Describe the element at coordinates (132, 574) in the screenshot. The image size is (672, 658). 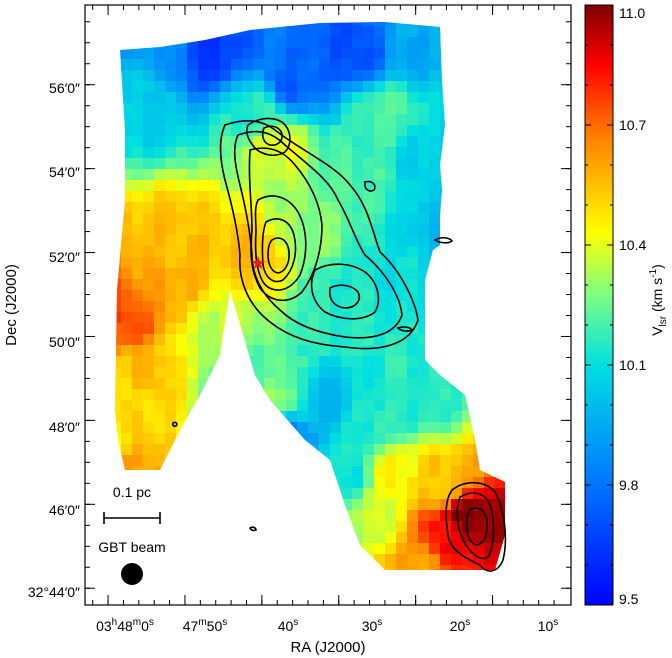
I see `beam-marker` at that location.